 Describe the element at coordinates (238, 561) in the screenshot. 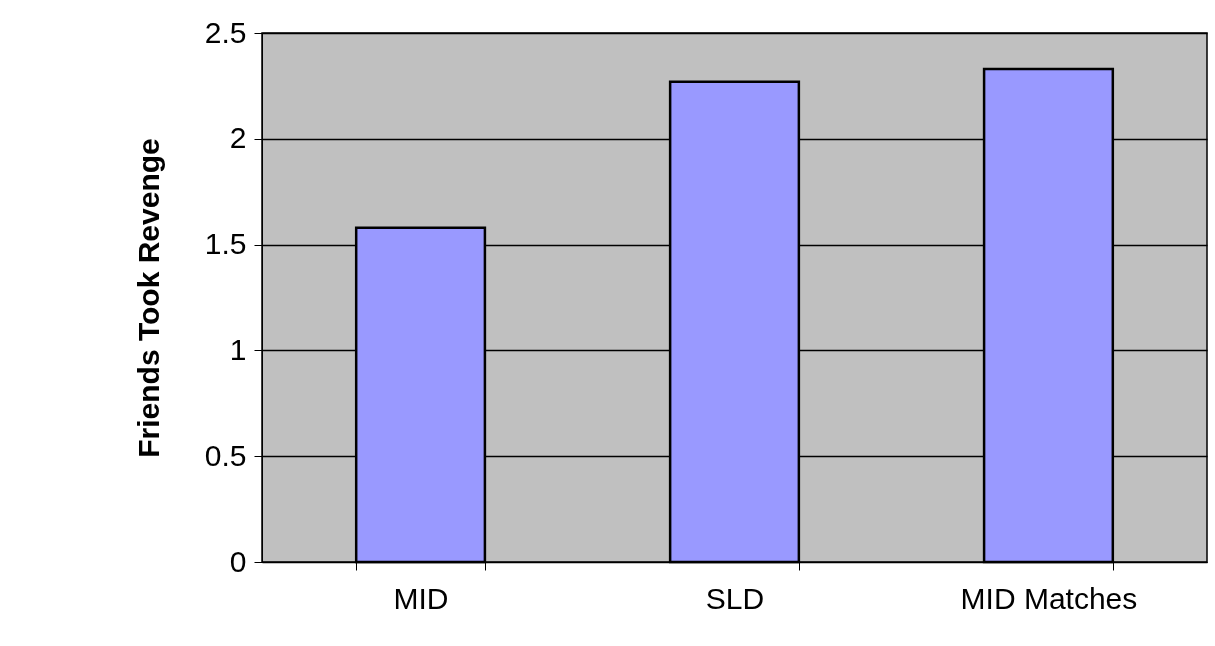

I see `y-tick-label: 0` at that location.